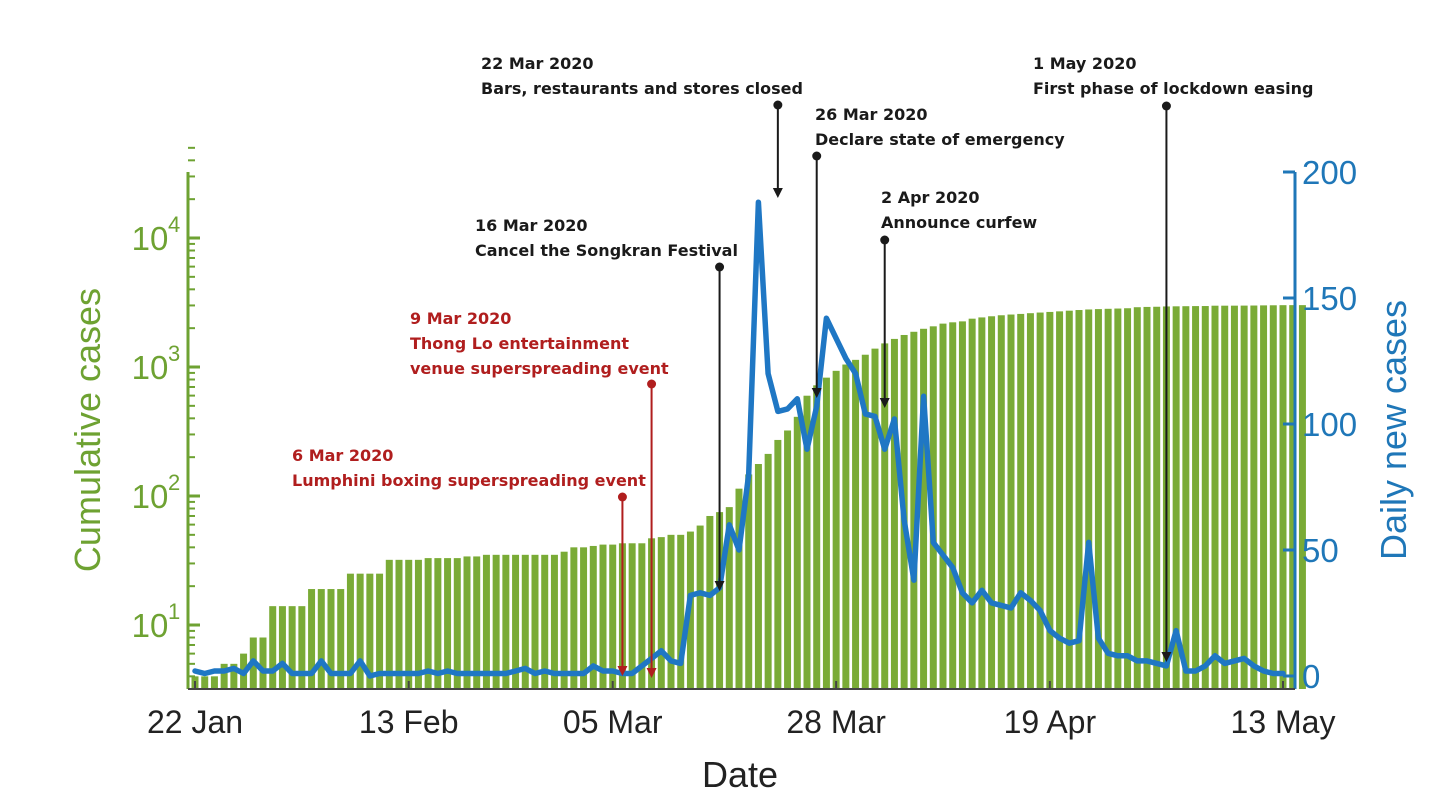  Describe the element at coordinates (1320, 550) in the screenshot. I see `y-right-tick-label: 50` at that location.